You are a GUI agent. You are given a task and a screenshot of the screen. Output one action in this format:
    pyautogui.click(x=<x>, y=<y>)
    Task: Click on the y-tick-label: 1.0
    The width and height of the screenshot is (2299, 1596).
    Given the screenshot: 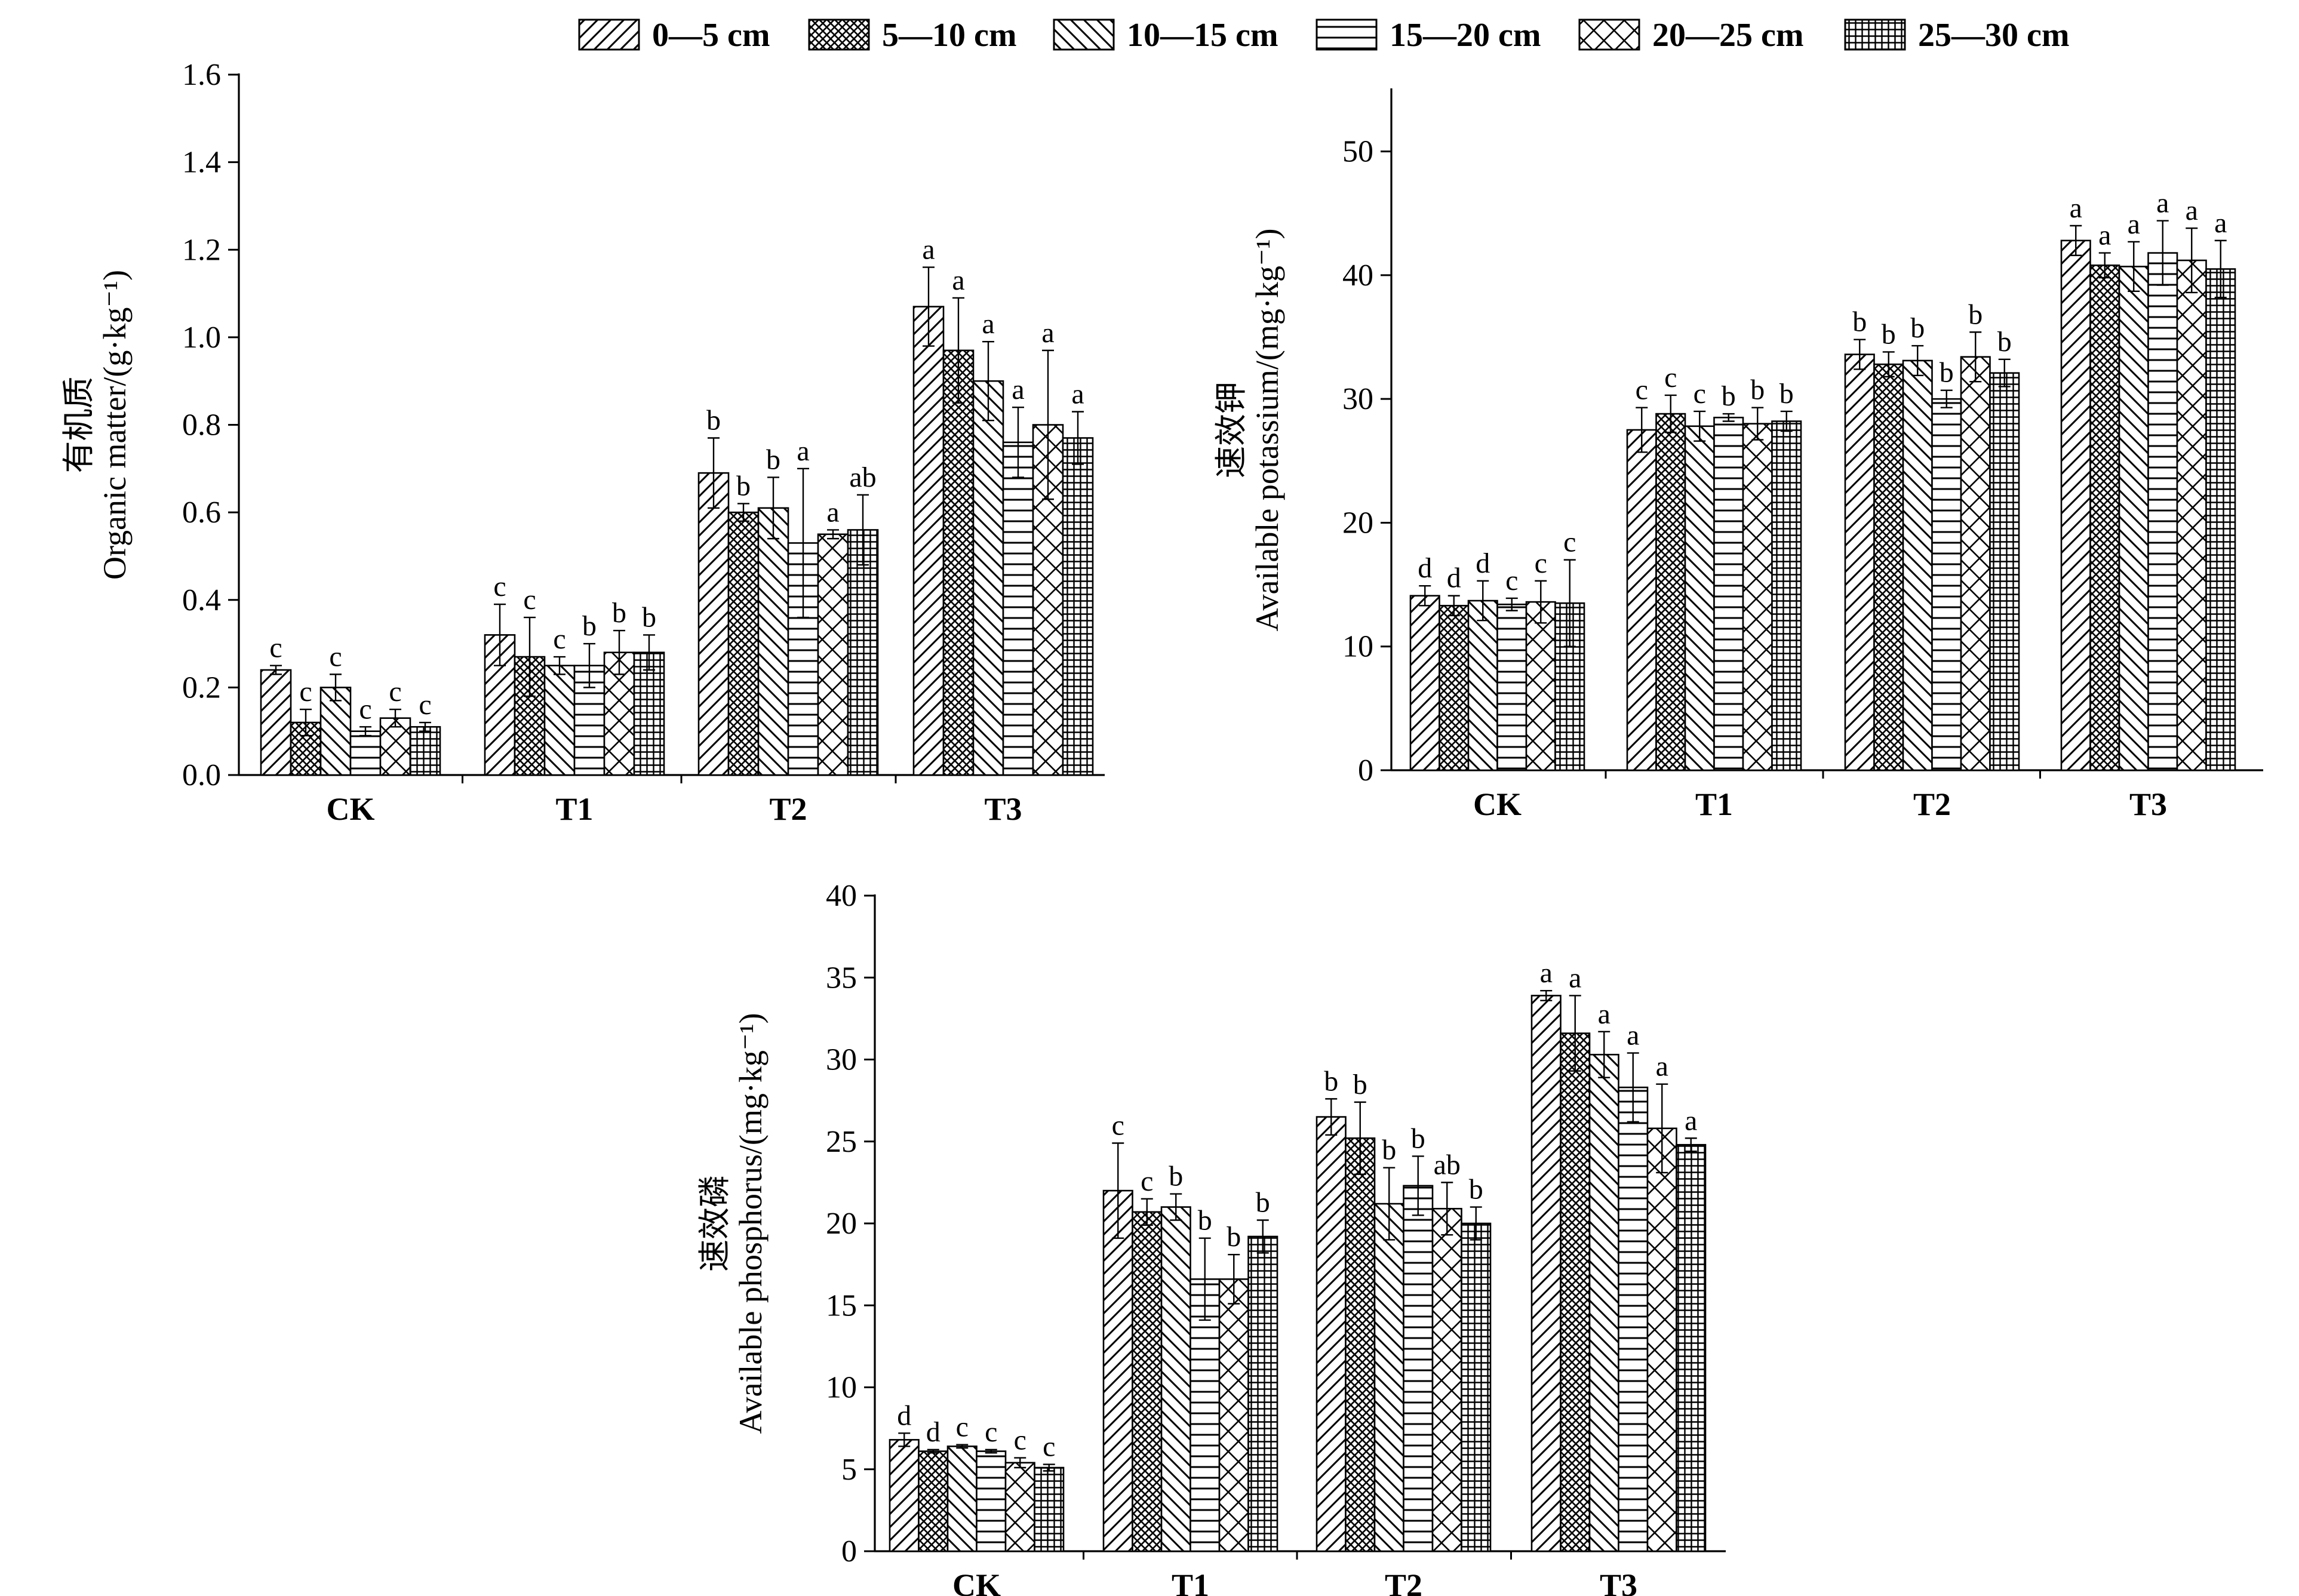 What is the action you would take?
    pyautogui.click(x=202, y=338)
    